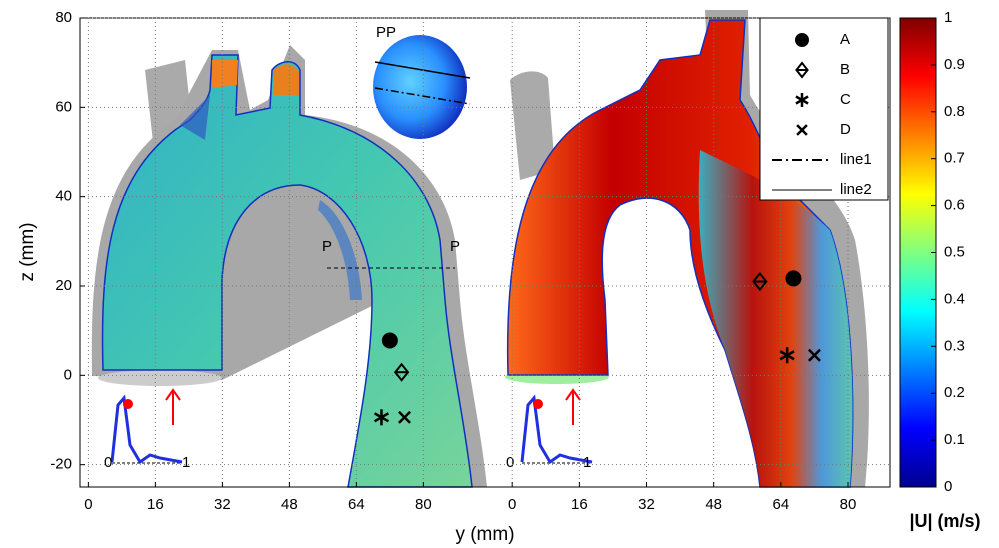  What do you see at coordinates (63, 106) in the screenshot?
I see `y-tick-label: 60` at bounding box center [63, 106].